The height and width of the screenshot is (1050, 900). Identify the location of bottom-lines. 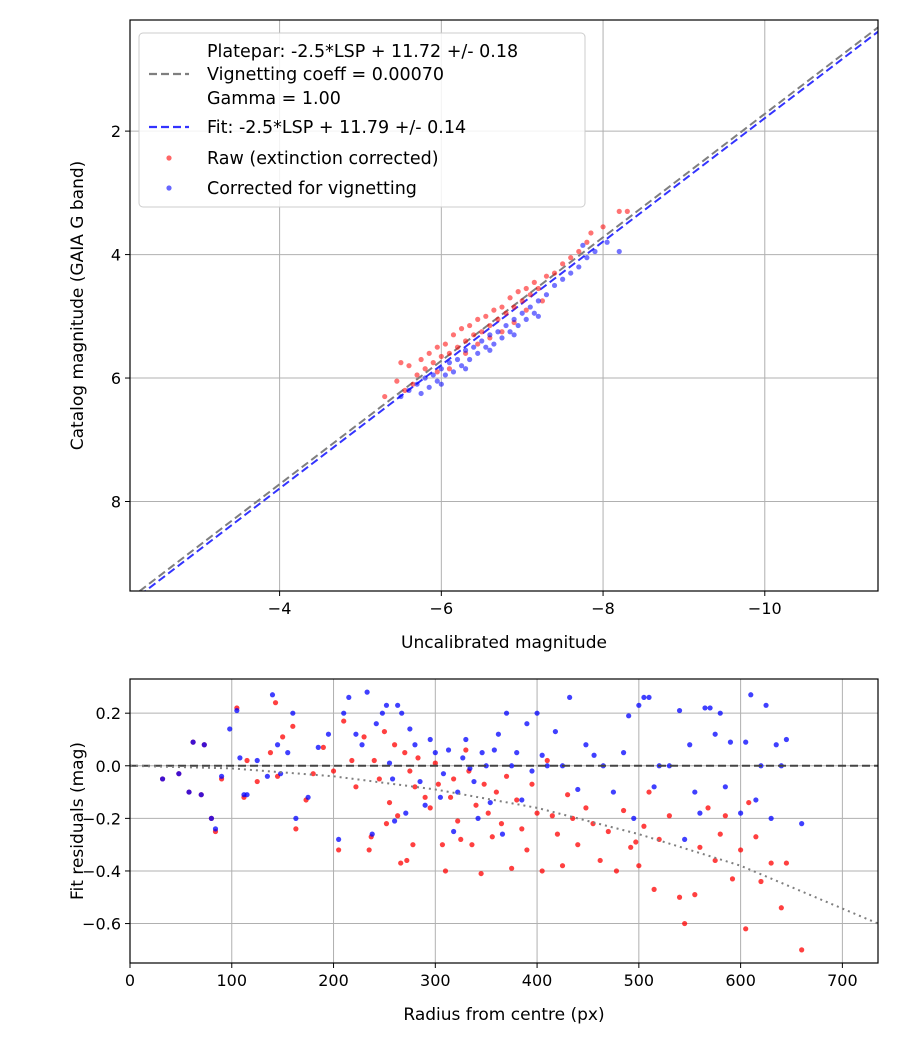
(504, 844).